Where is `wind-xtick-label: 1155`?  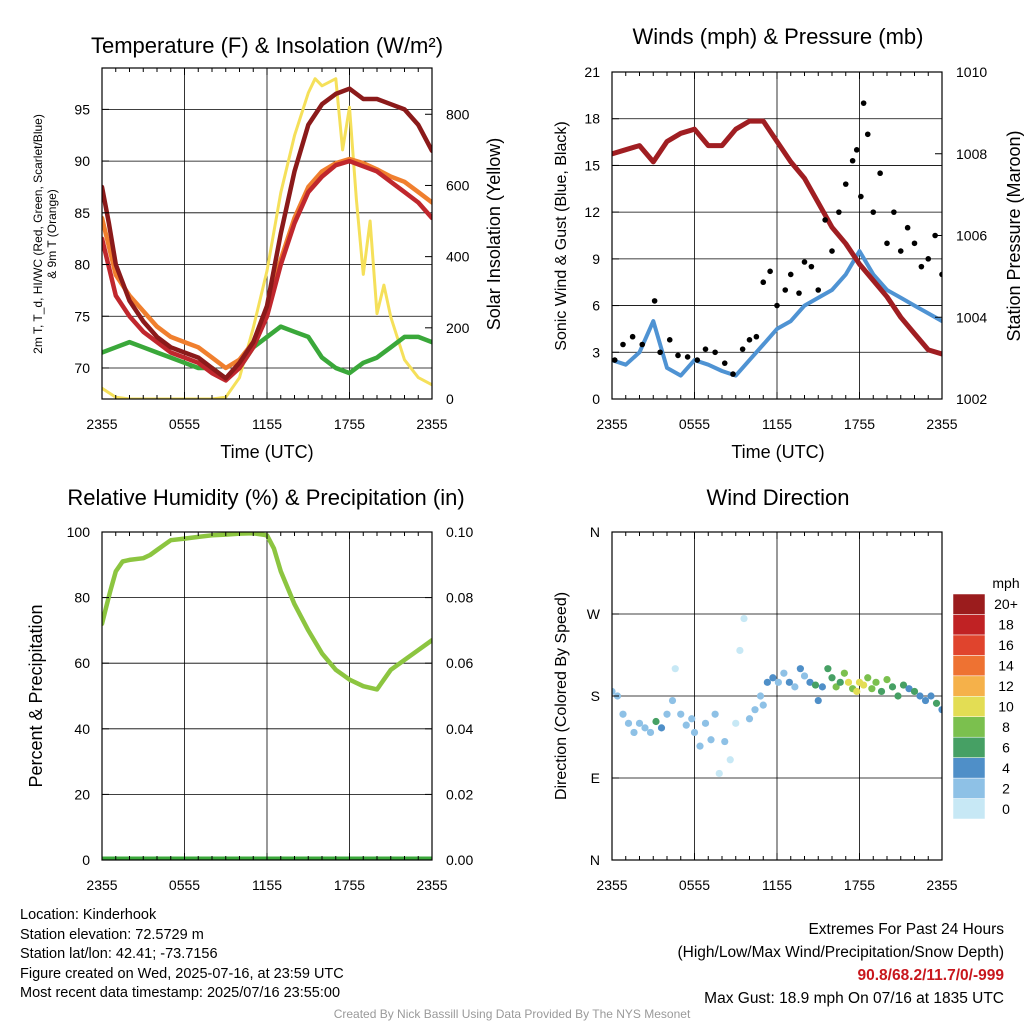 wind-xtick-label: 1155 is located at coordinates (777, 424).